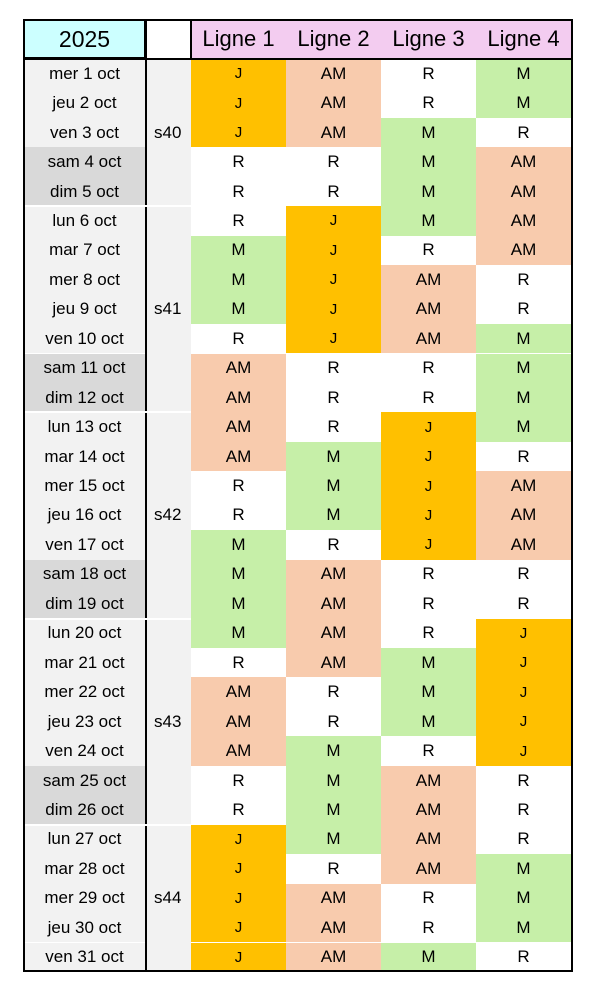  What do you see at coordinates (84, 810) in the screenshot?
I see `date-cell: dim 26 oct` at bounding box center [84, 810].